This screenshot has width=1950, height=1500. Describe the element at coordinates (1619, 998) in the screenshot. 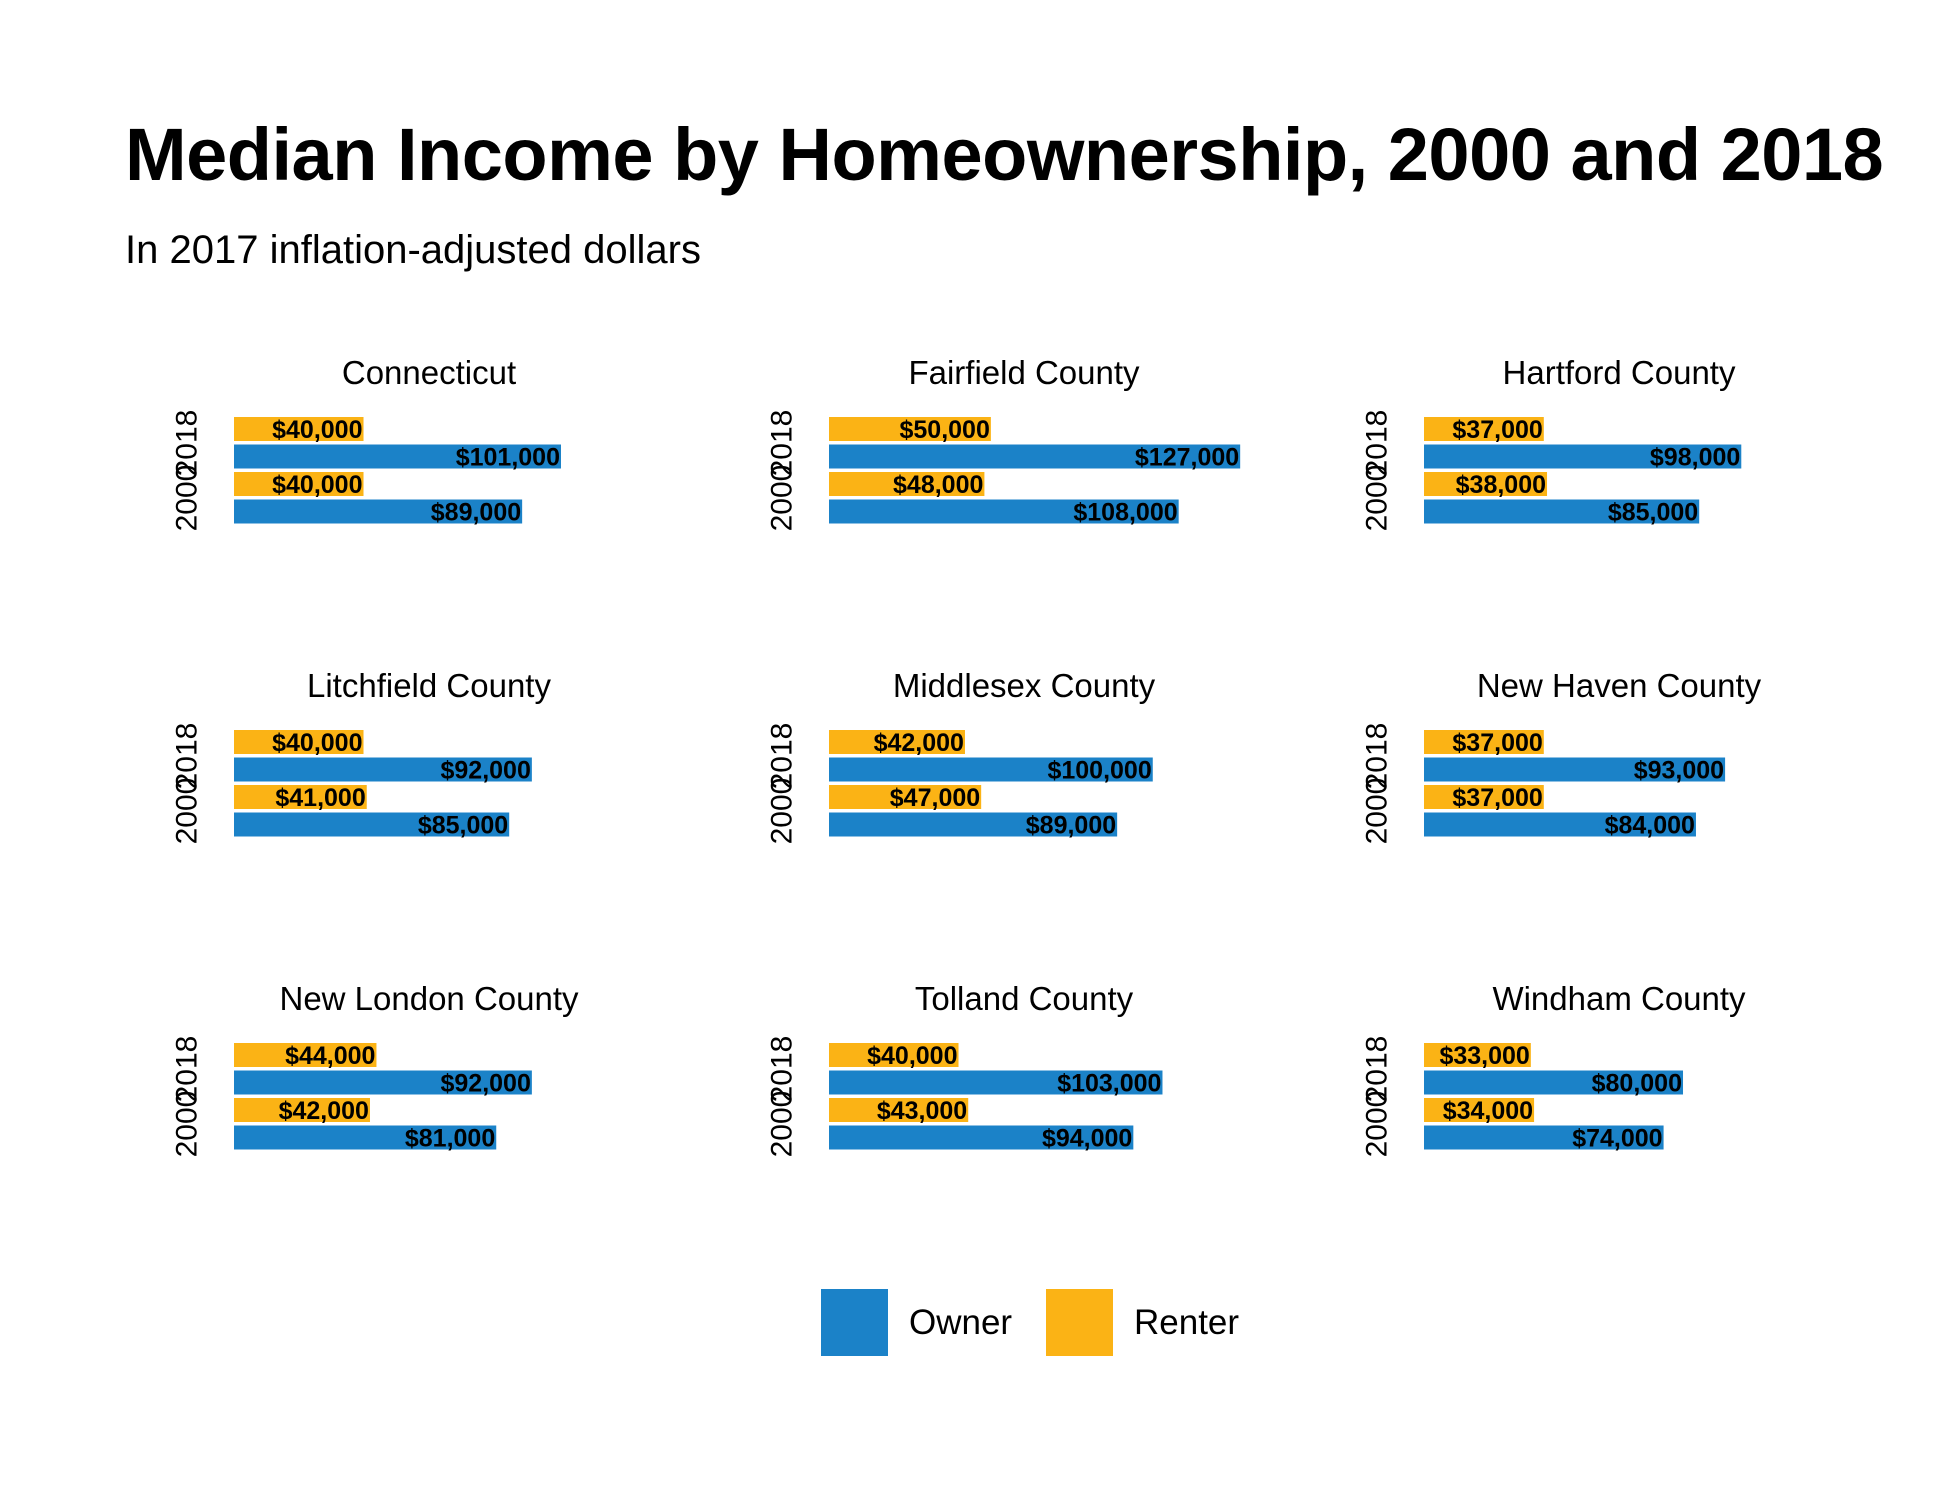

I see `panel-title: Windham County` at that location.